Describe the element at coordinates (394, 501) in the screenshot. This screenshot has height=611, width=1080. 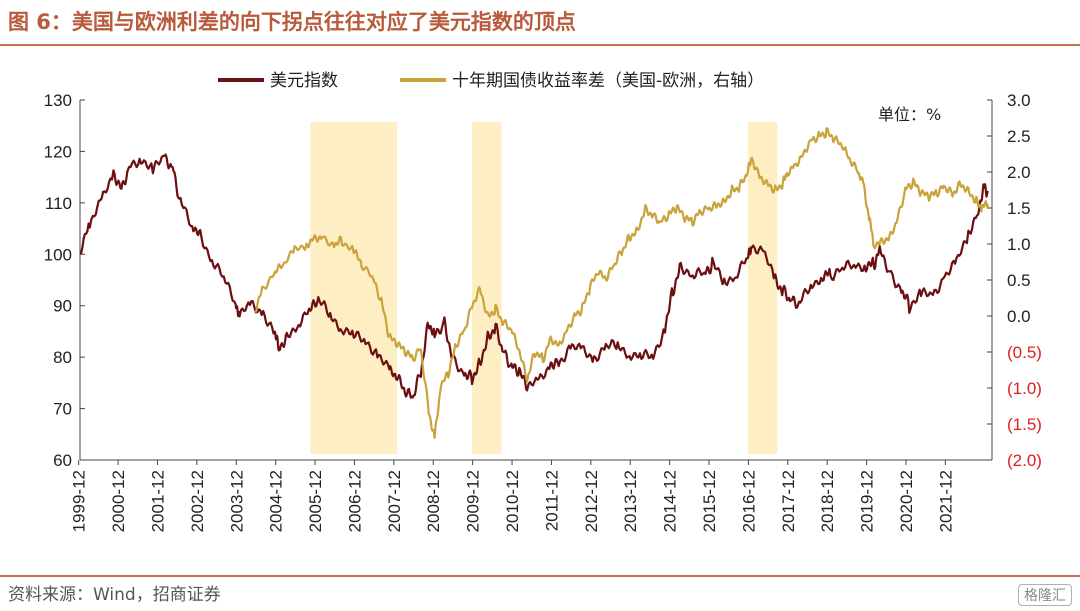
I see `x-tick-label: 2007-12` at that location.